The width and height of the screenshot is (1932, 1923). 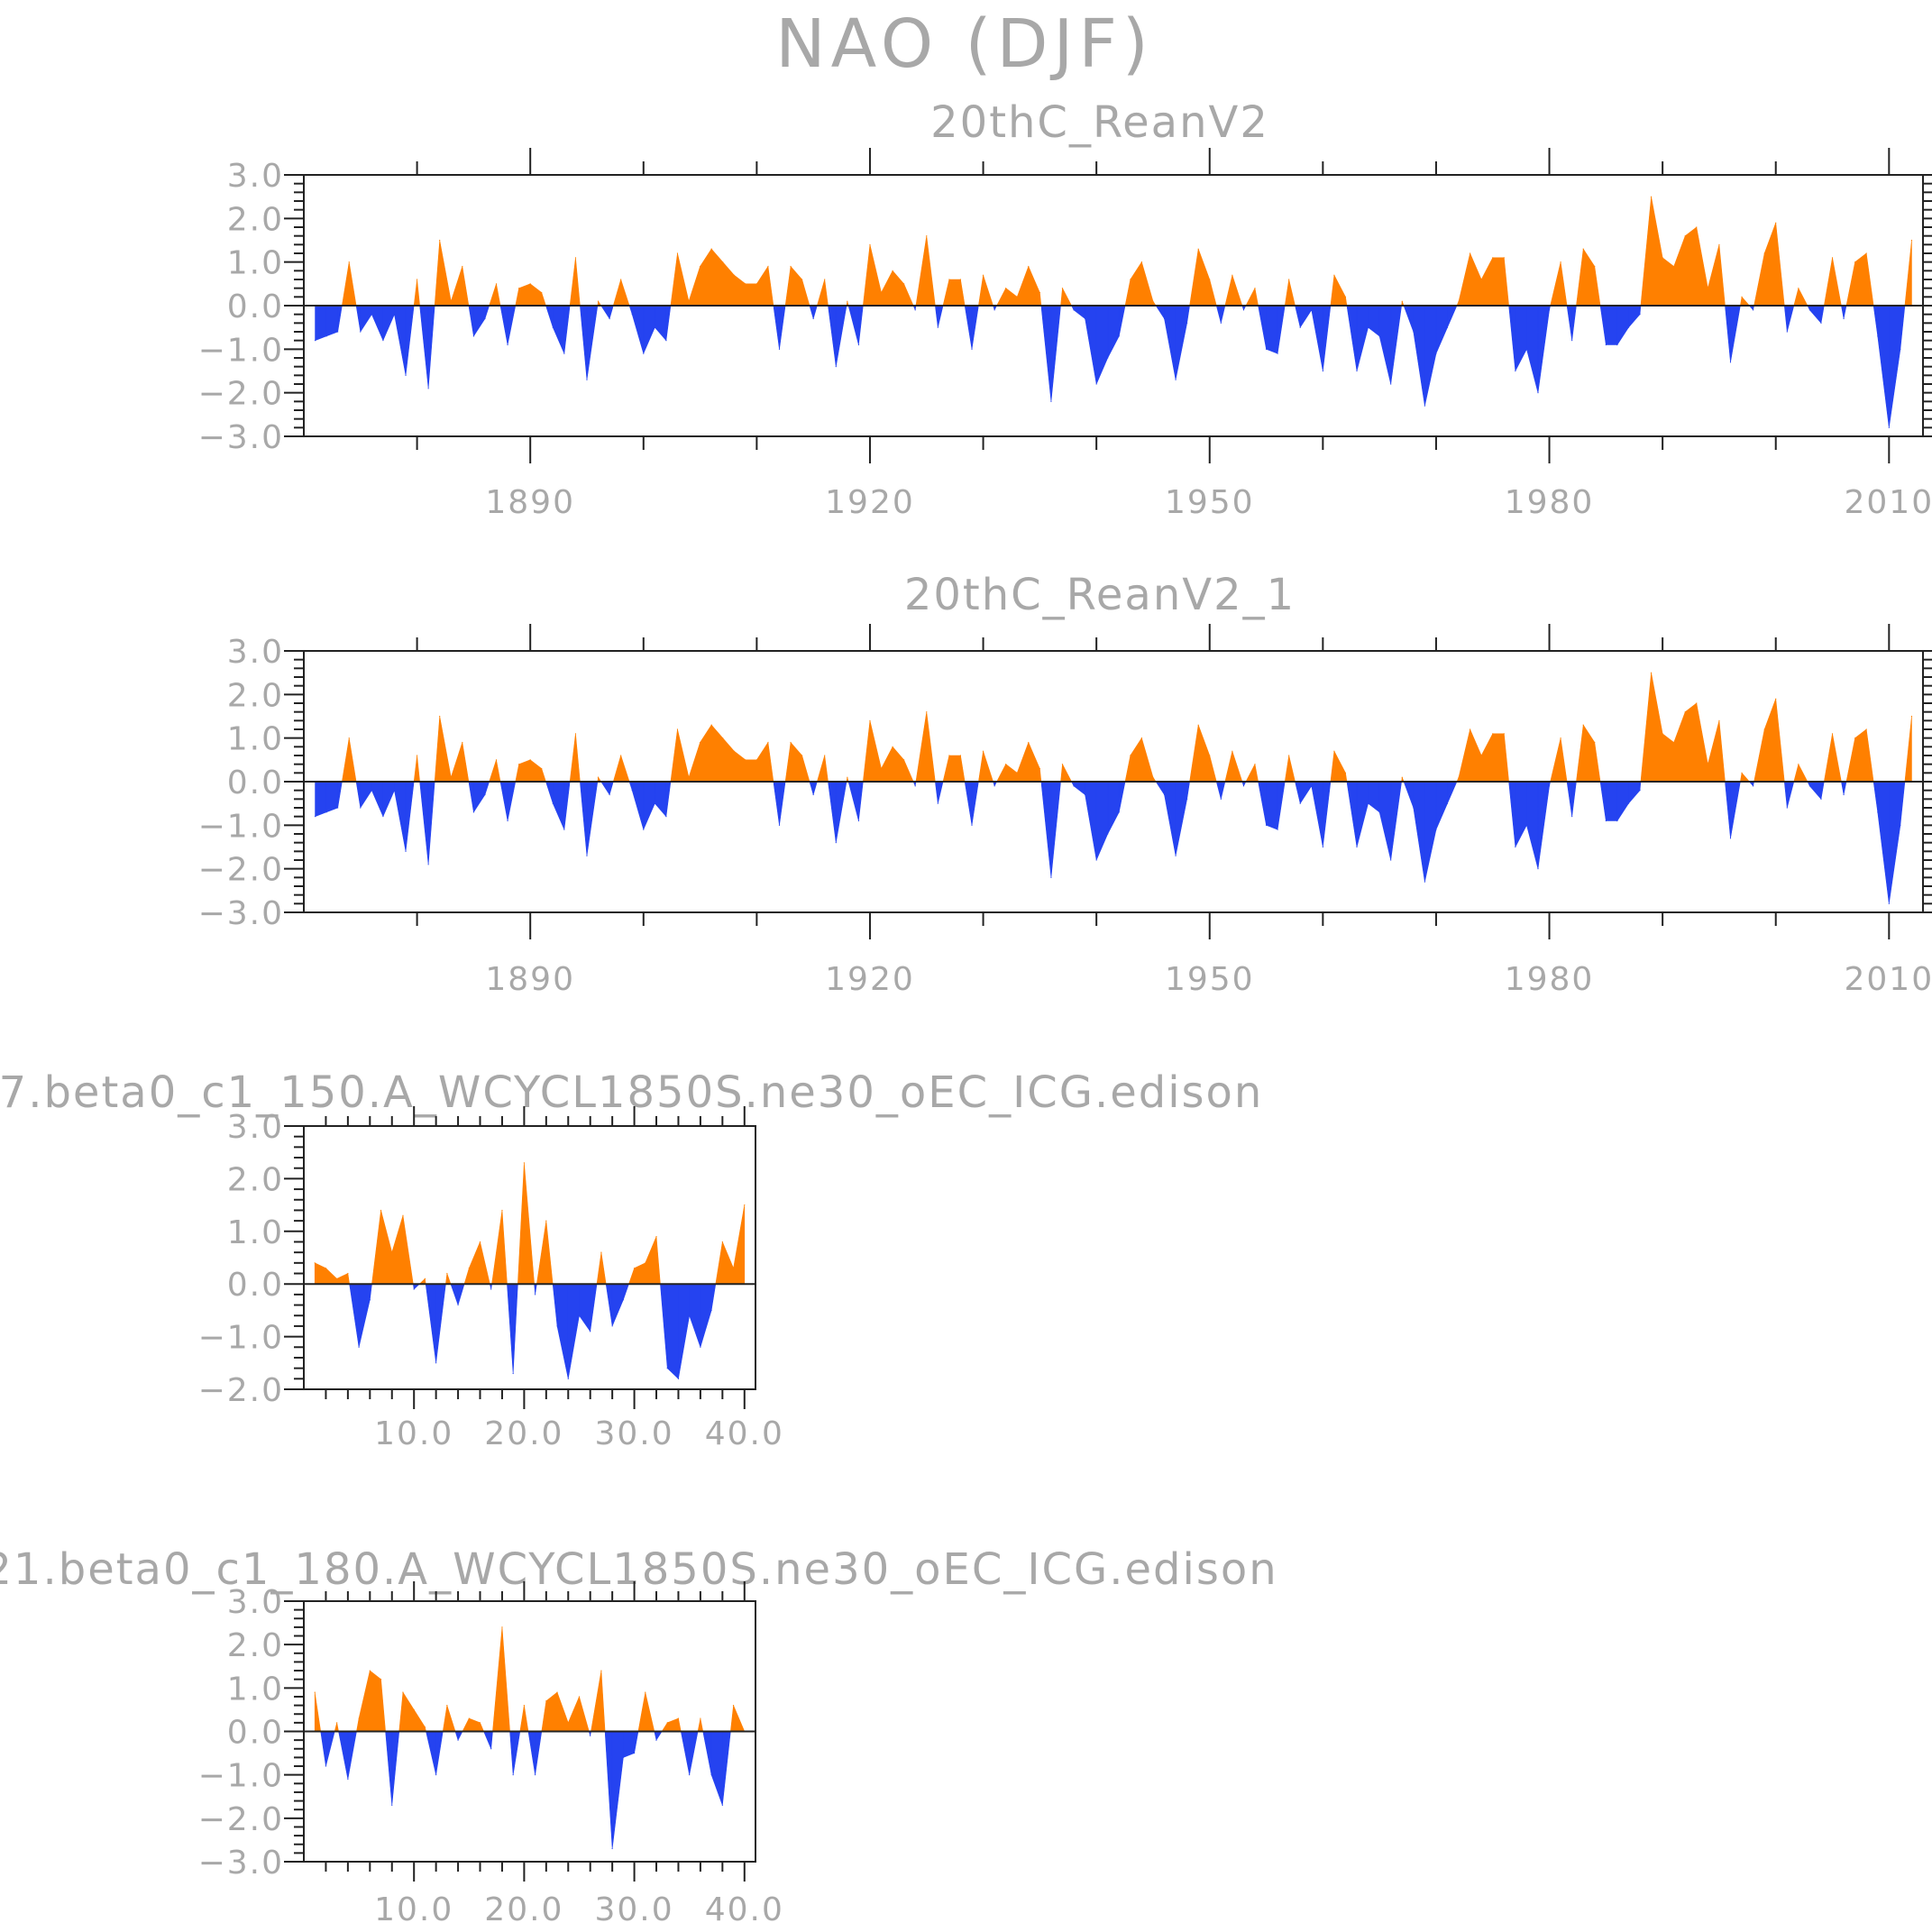 What do you see at coordinates (255, 1602) in the screenshot?
I see `y-tick-label: 3.0` at bounding box center [255, 1602].